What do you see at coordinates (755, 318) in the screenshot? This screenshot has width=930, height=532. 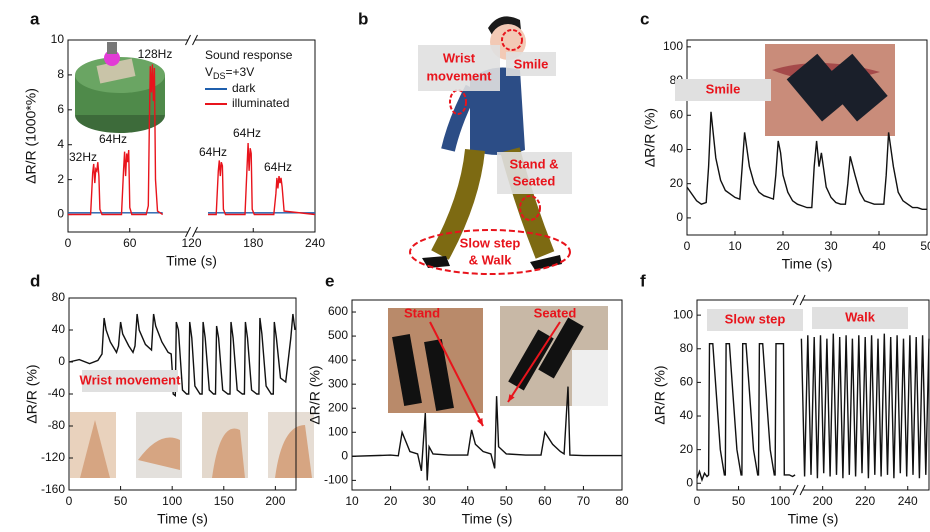 I see `annotation: Slow step` at bounding box center [755, 318].